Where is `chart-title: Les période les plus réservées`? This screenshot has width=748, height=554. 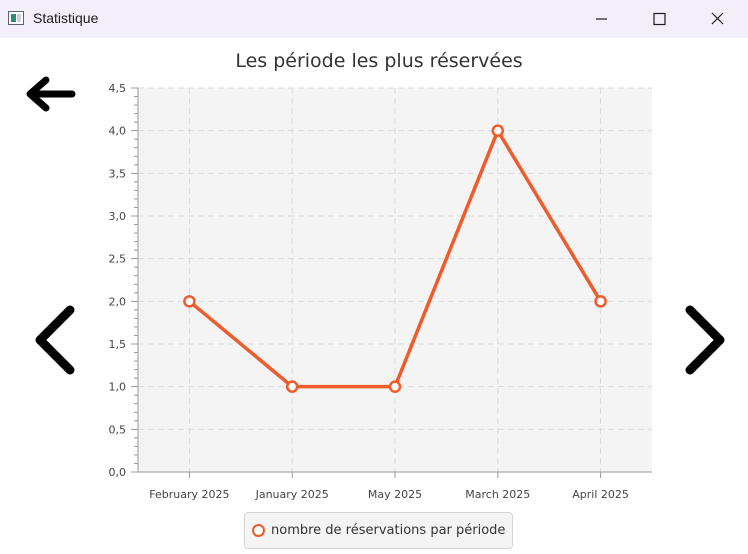 chart-title: Les période les plus réservées is located at coordinates (378, 61).